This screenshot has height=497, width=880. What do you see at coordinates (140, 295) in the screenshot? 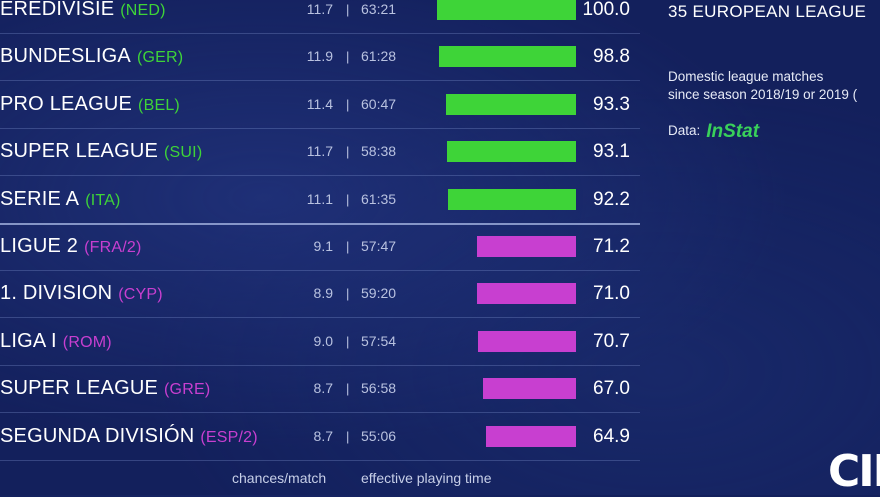
I see `country-code: (CYP)` at bounding box center [140, 295].